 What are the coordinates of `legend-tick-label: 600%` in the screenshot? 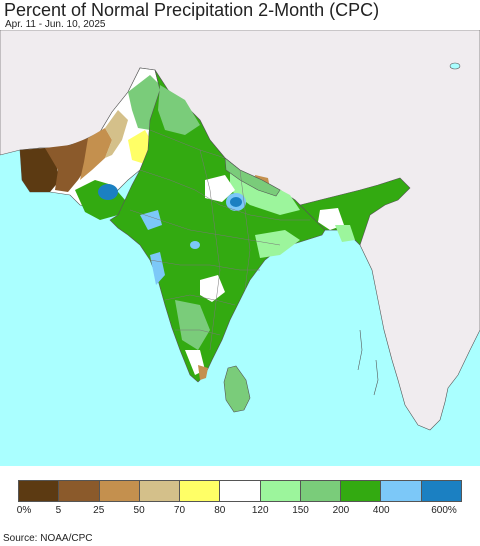 It's located at (444, 510).